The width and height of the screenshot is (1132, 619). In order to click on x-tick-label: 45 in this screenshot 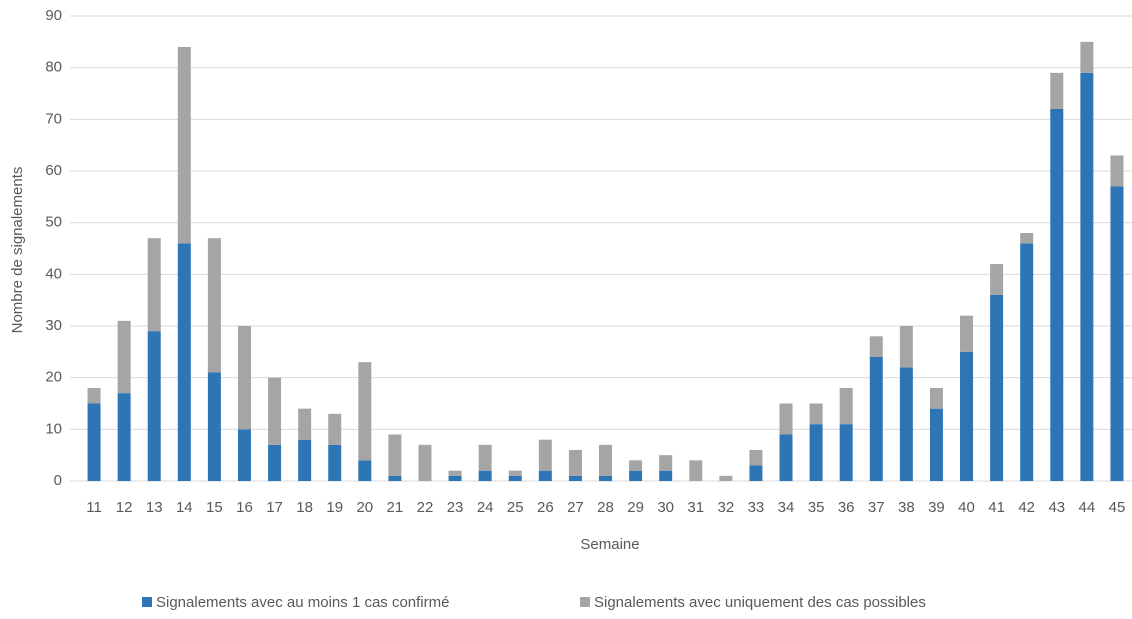, I will do `click(1117, 507)`.